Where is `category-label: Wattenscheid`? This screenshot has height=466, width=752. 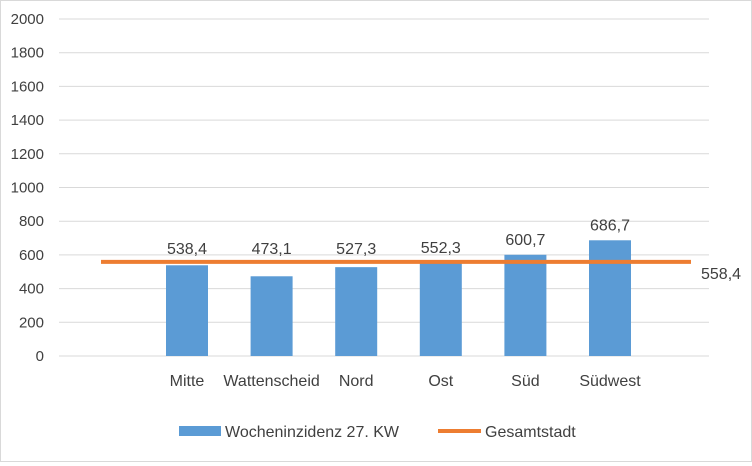 category-label: Wattenscheid is located at coordinates (271, 381).